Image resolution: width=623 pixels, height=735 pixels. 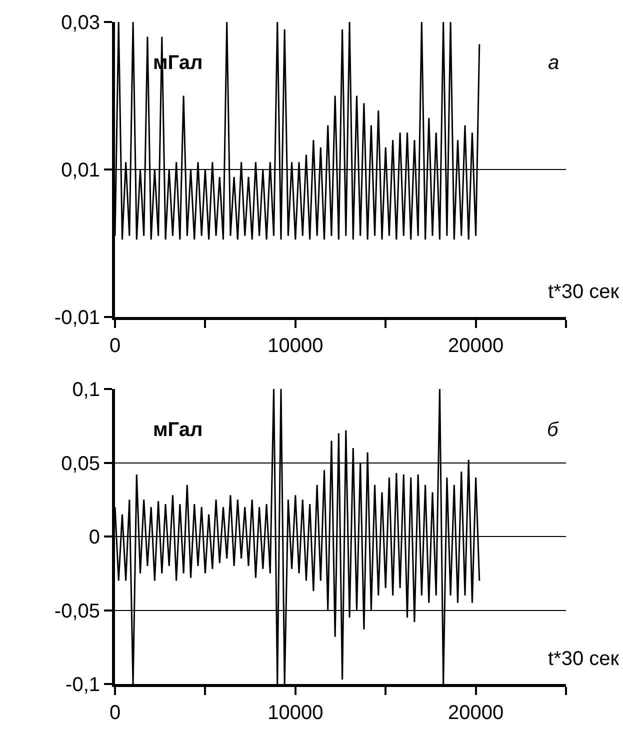 I want to click on y-tick-label: 0,03, so click(x=80, y=23).